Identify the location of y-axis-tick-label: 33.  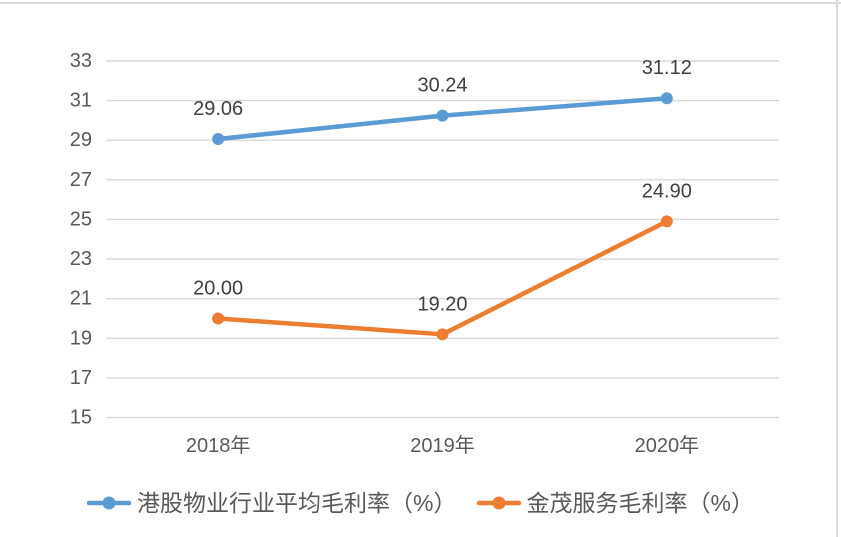
(81, 61).